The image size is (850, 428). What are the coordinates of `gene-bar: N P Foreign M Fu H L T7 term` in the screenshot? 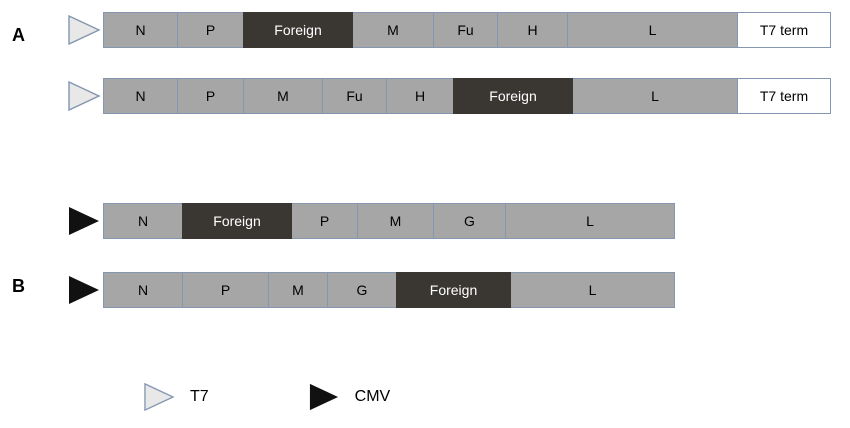 It's located at (470, 30).